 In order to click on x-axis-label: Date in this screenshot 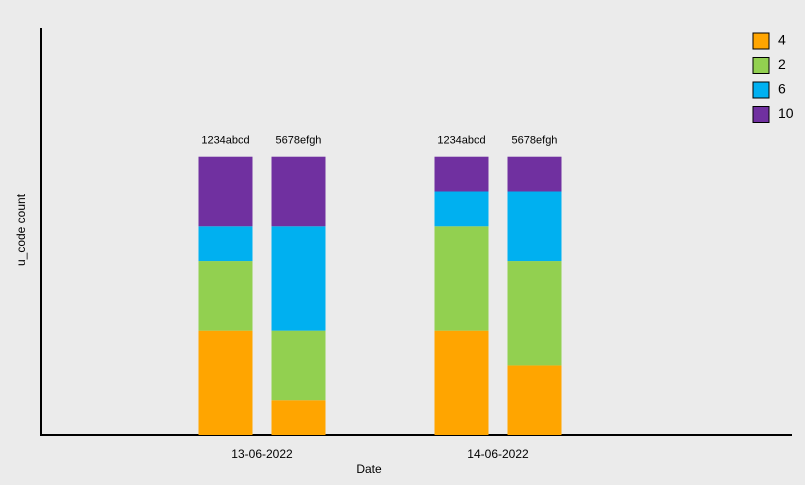, I will do `click(369, 469)`.